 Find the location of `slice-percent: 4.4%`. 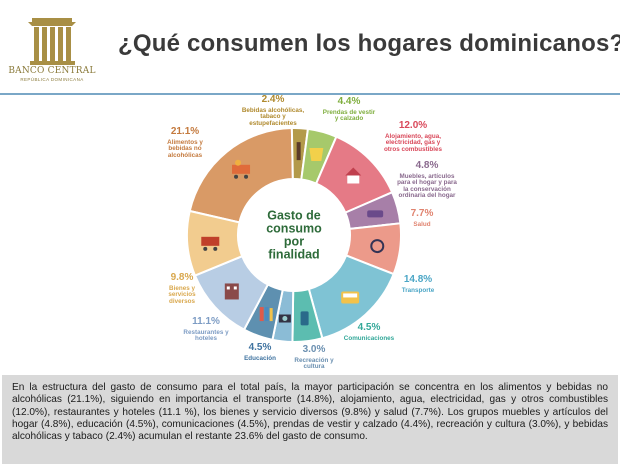

slice-percent: 4.4% is located at coordinates (349, 101).